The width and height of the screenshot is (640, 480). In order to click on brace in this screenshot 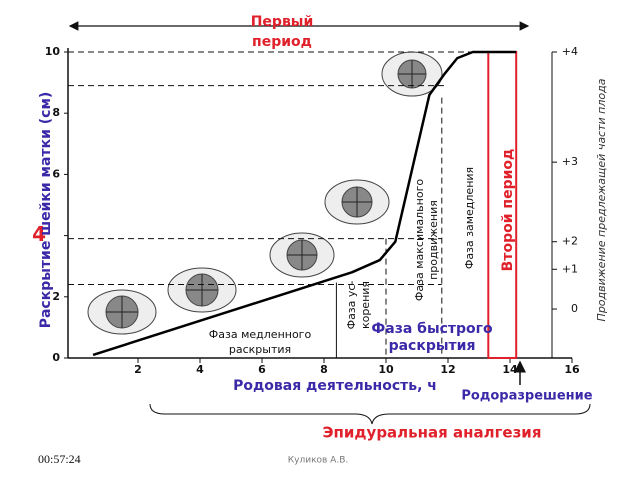, I will do `click(370, 414)`.